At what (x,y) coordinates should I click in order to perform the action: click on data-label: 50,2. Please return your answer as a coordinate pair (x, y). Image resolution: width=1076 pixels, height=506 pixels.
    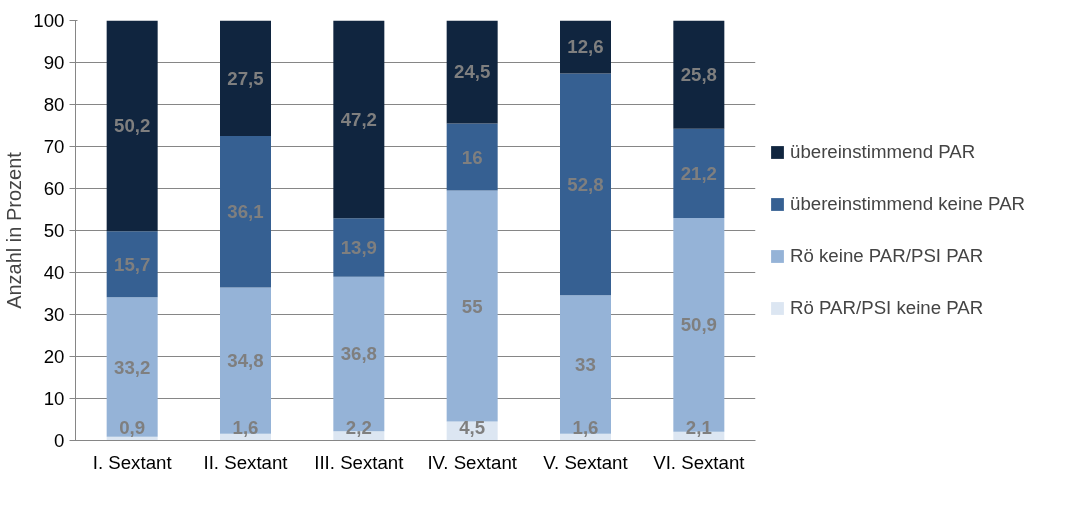
    Looking at the image, I should click on (132, 126).